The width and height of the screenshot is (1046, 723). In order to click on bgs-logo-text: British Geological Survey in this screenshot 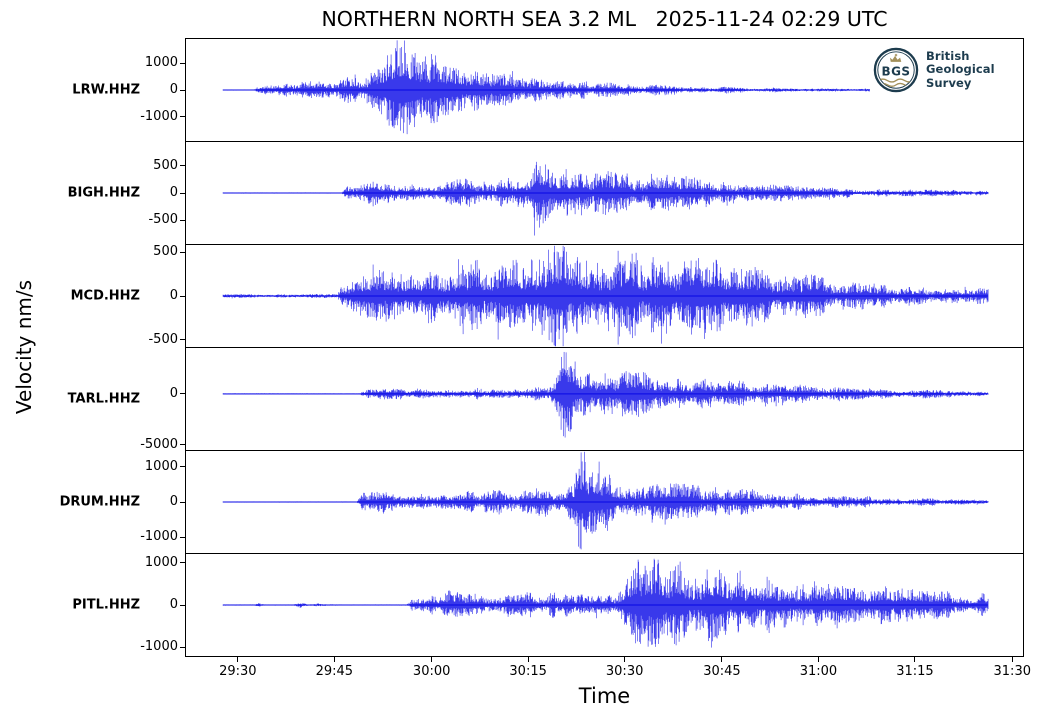, I will do `click(960, 69)`.